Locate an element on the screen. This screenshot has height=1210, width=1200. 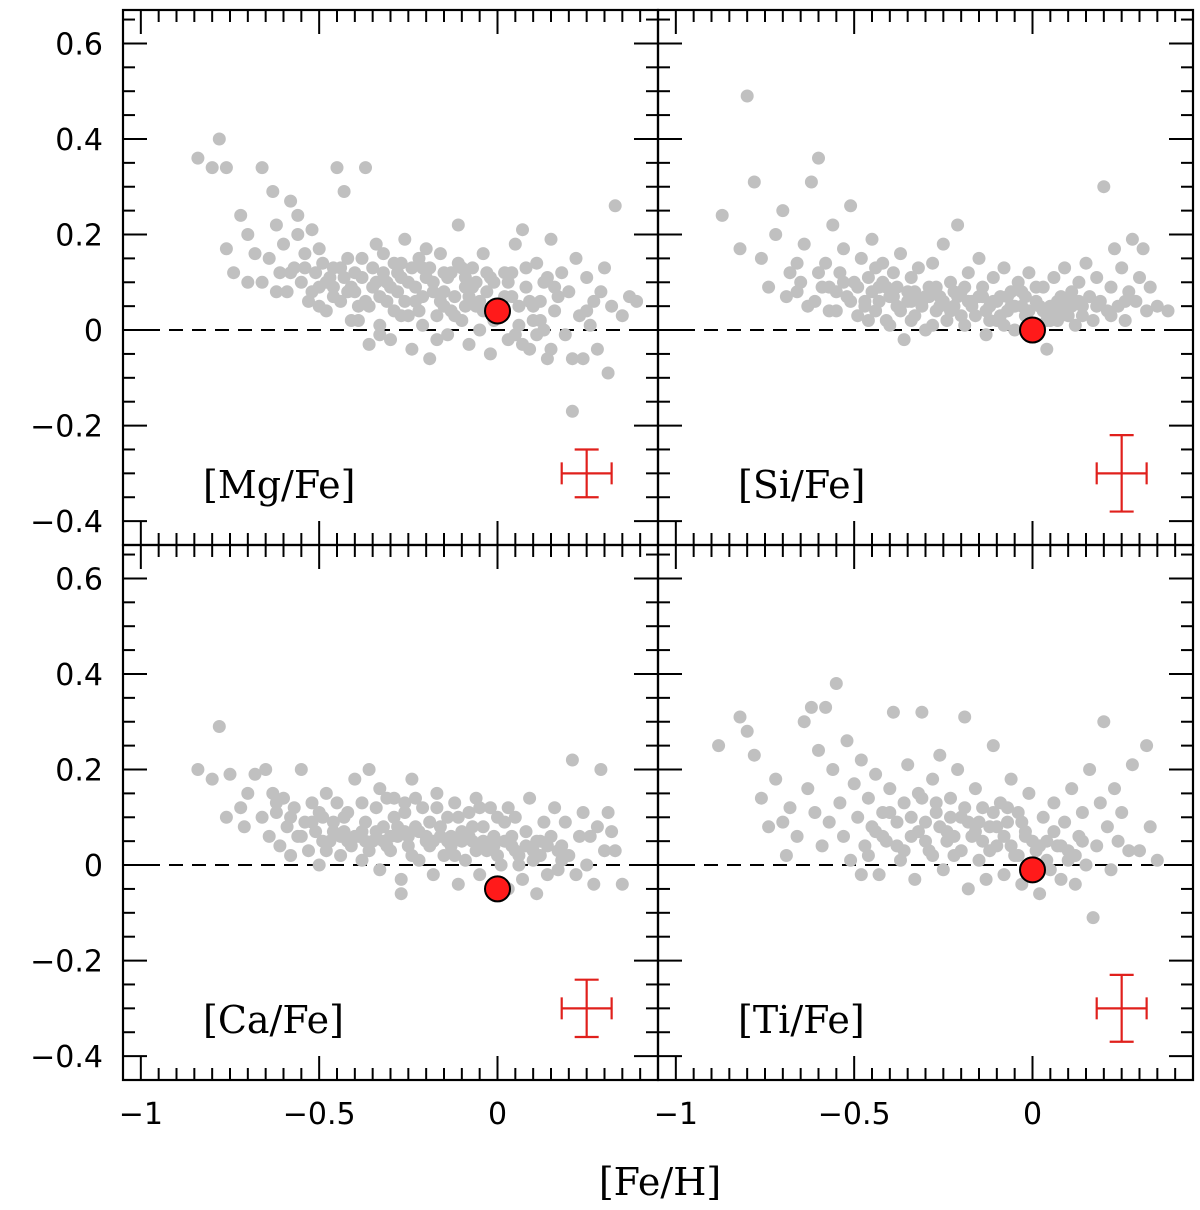
x-tick-label: −1 is located at coordinates (141, 1114).